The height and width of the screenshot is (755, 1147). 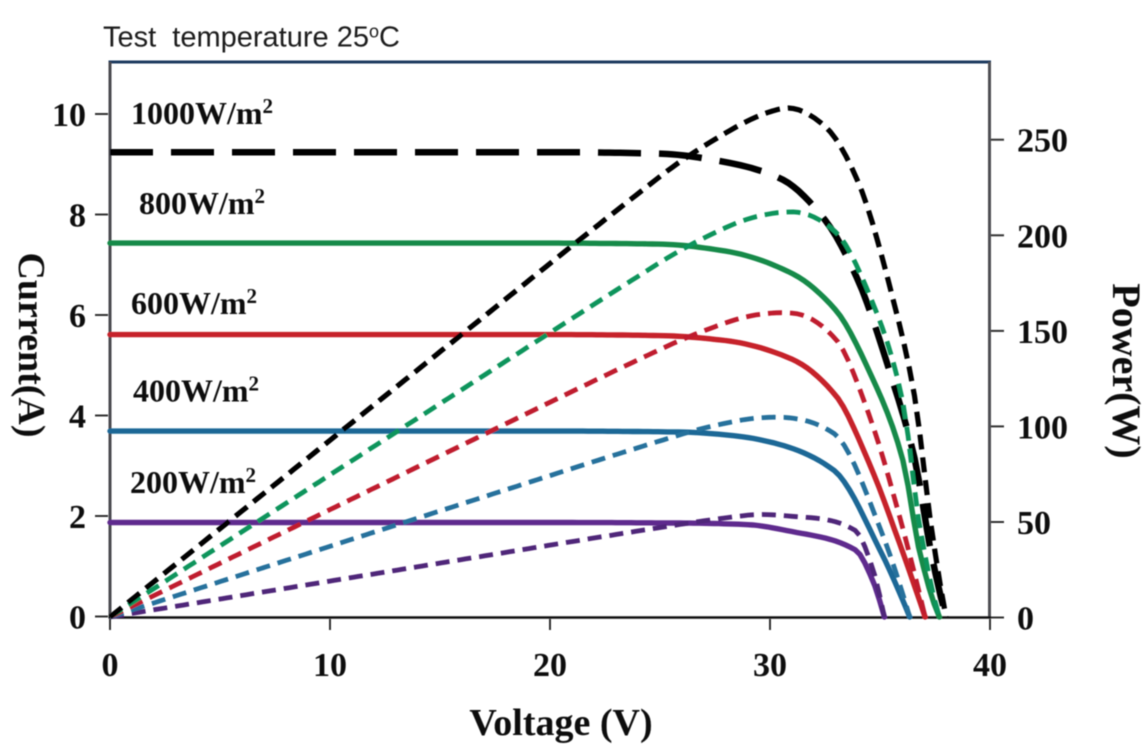 What do you see at coordinates (193, 481) in the screenshot?
I see `svg-text: 200W/m2` at bounding box center [193, 481].